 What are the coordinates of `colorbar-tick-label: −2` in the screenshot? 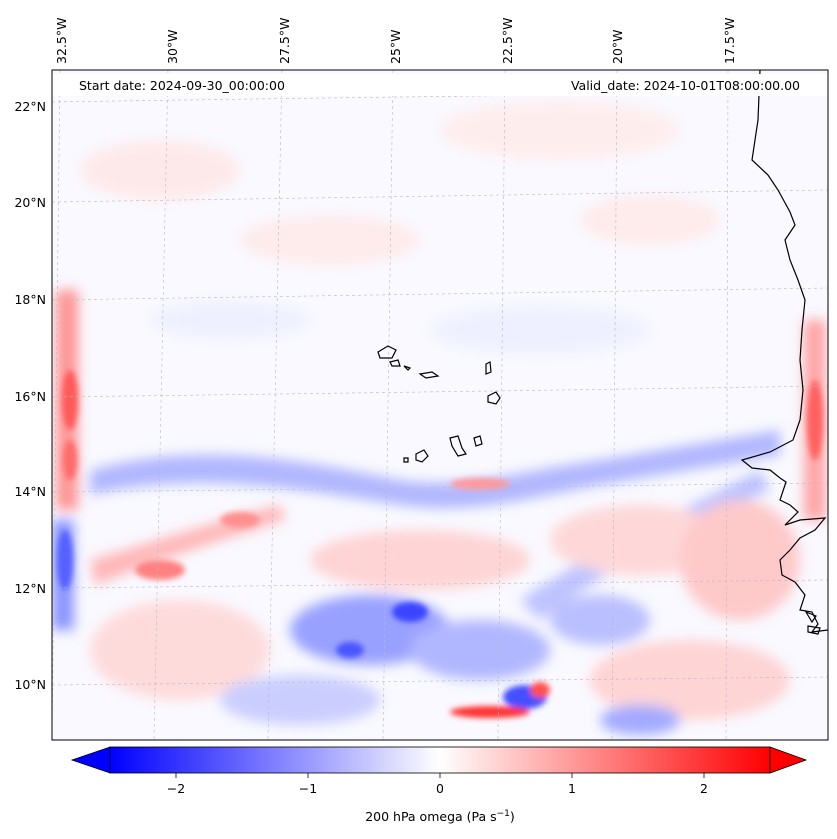 It's located at (176, 788).